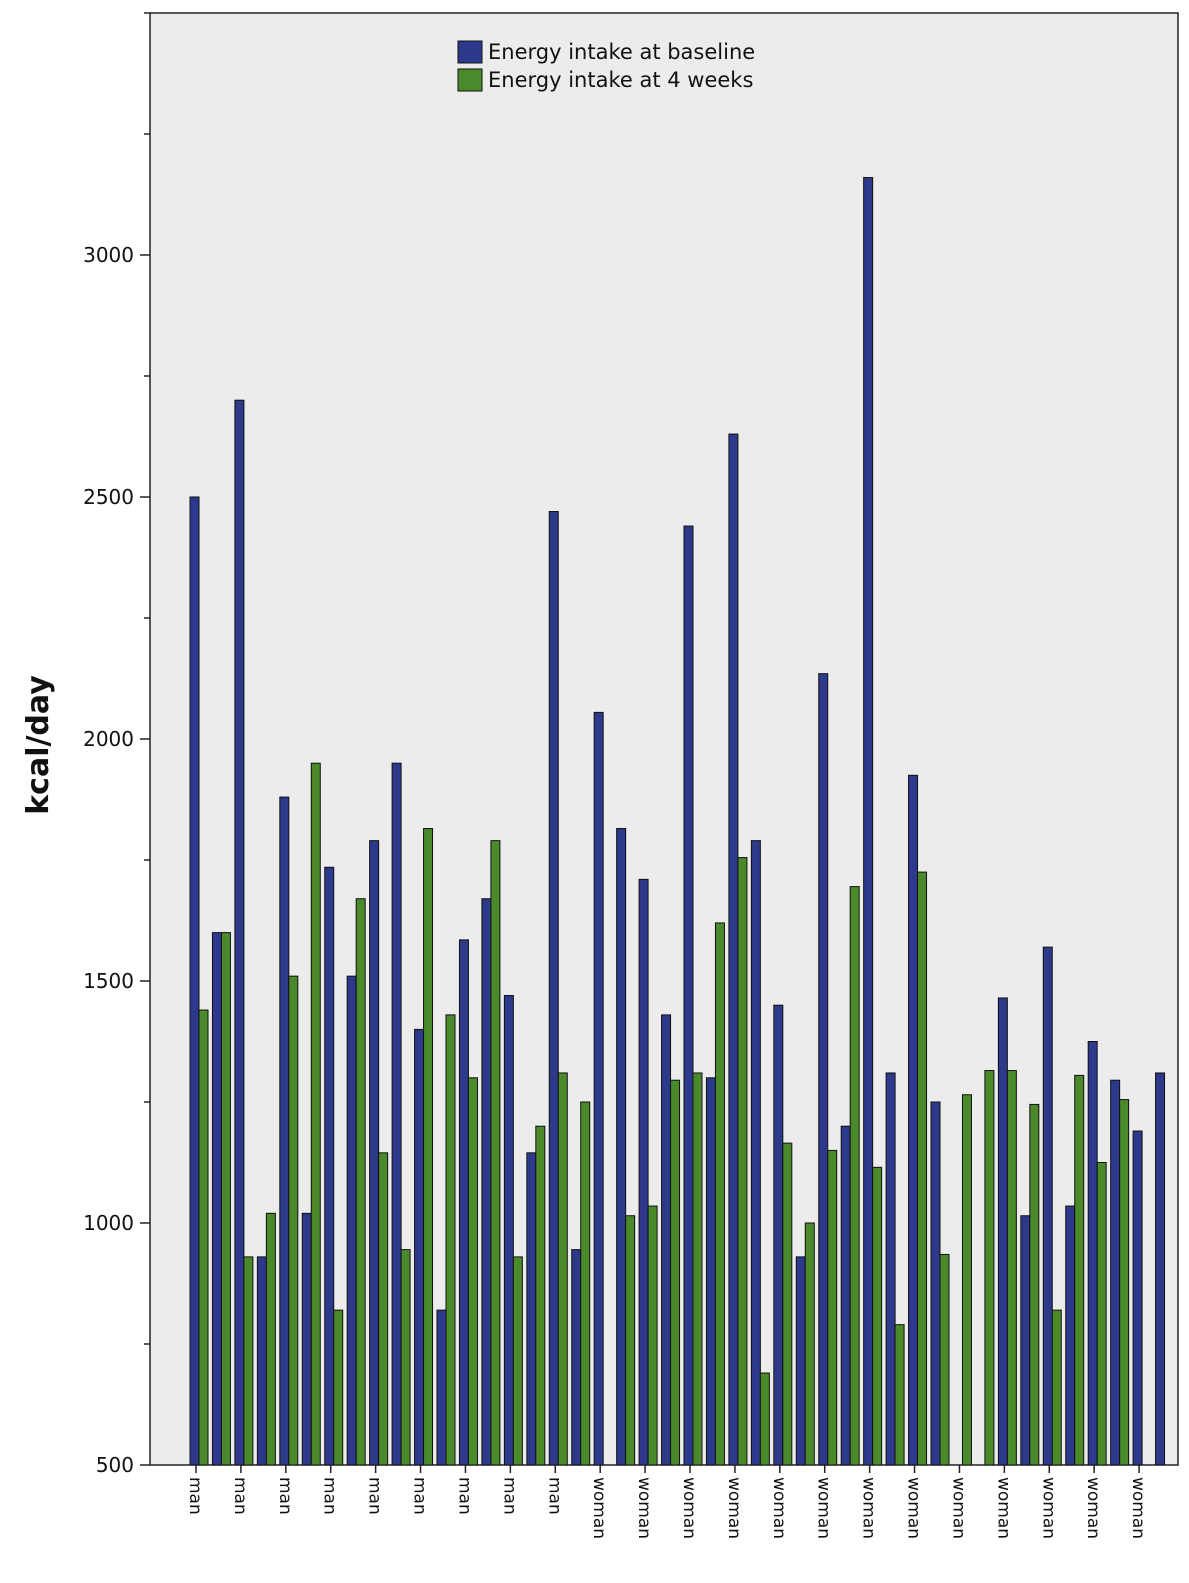  What do you see at coordinates (621, 52) in the screenshot?
I see `legend-label-baseline: Energy intake at baseline` at bounding box center [621, 52].